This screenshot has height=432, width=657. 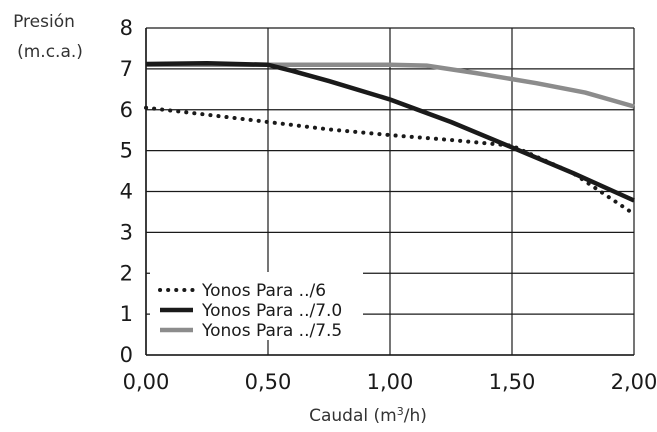 I want to click on y-axis-label-line1: Presión, so click(x=44, y=22).